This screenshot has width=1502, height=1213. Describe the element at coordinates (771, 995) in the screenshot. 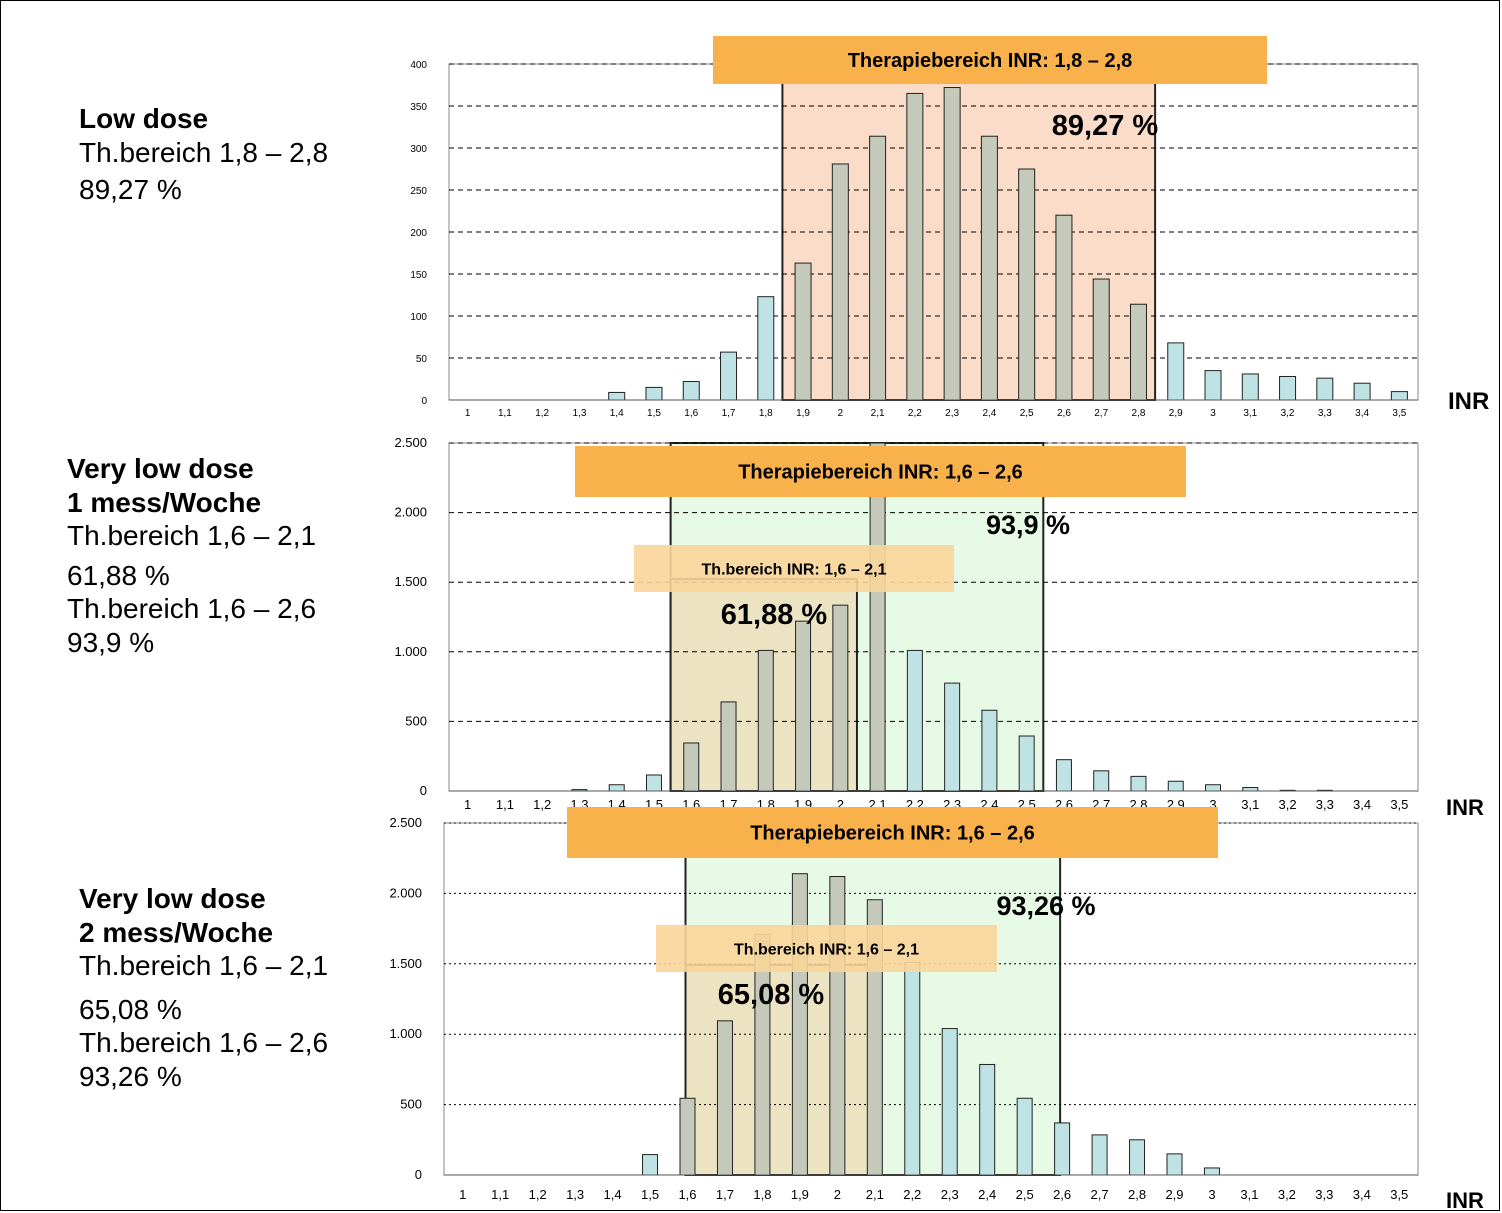

I see `range-percent-2: 65,08 %` at that location.